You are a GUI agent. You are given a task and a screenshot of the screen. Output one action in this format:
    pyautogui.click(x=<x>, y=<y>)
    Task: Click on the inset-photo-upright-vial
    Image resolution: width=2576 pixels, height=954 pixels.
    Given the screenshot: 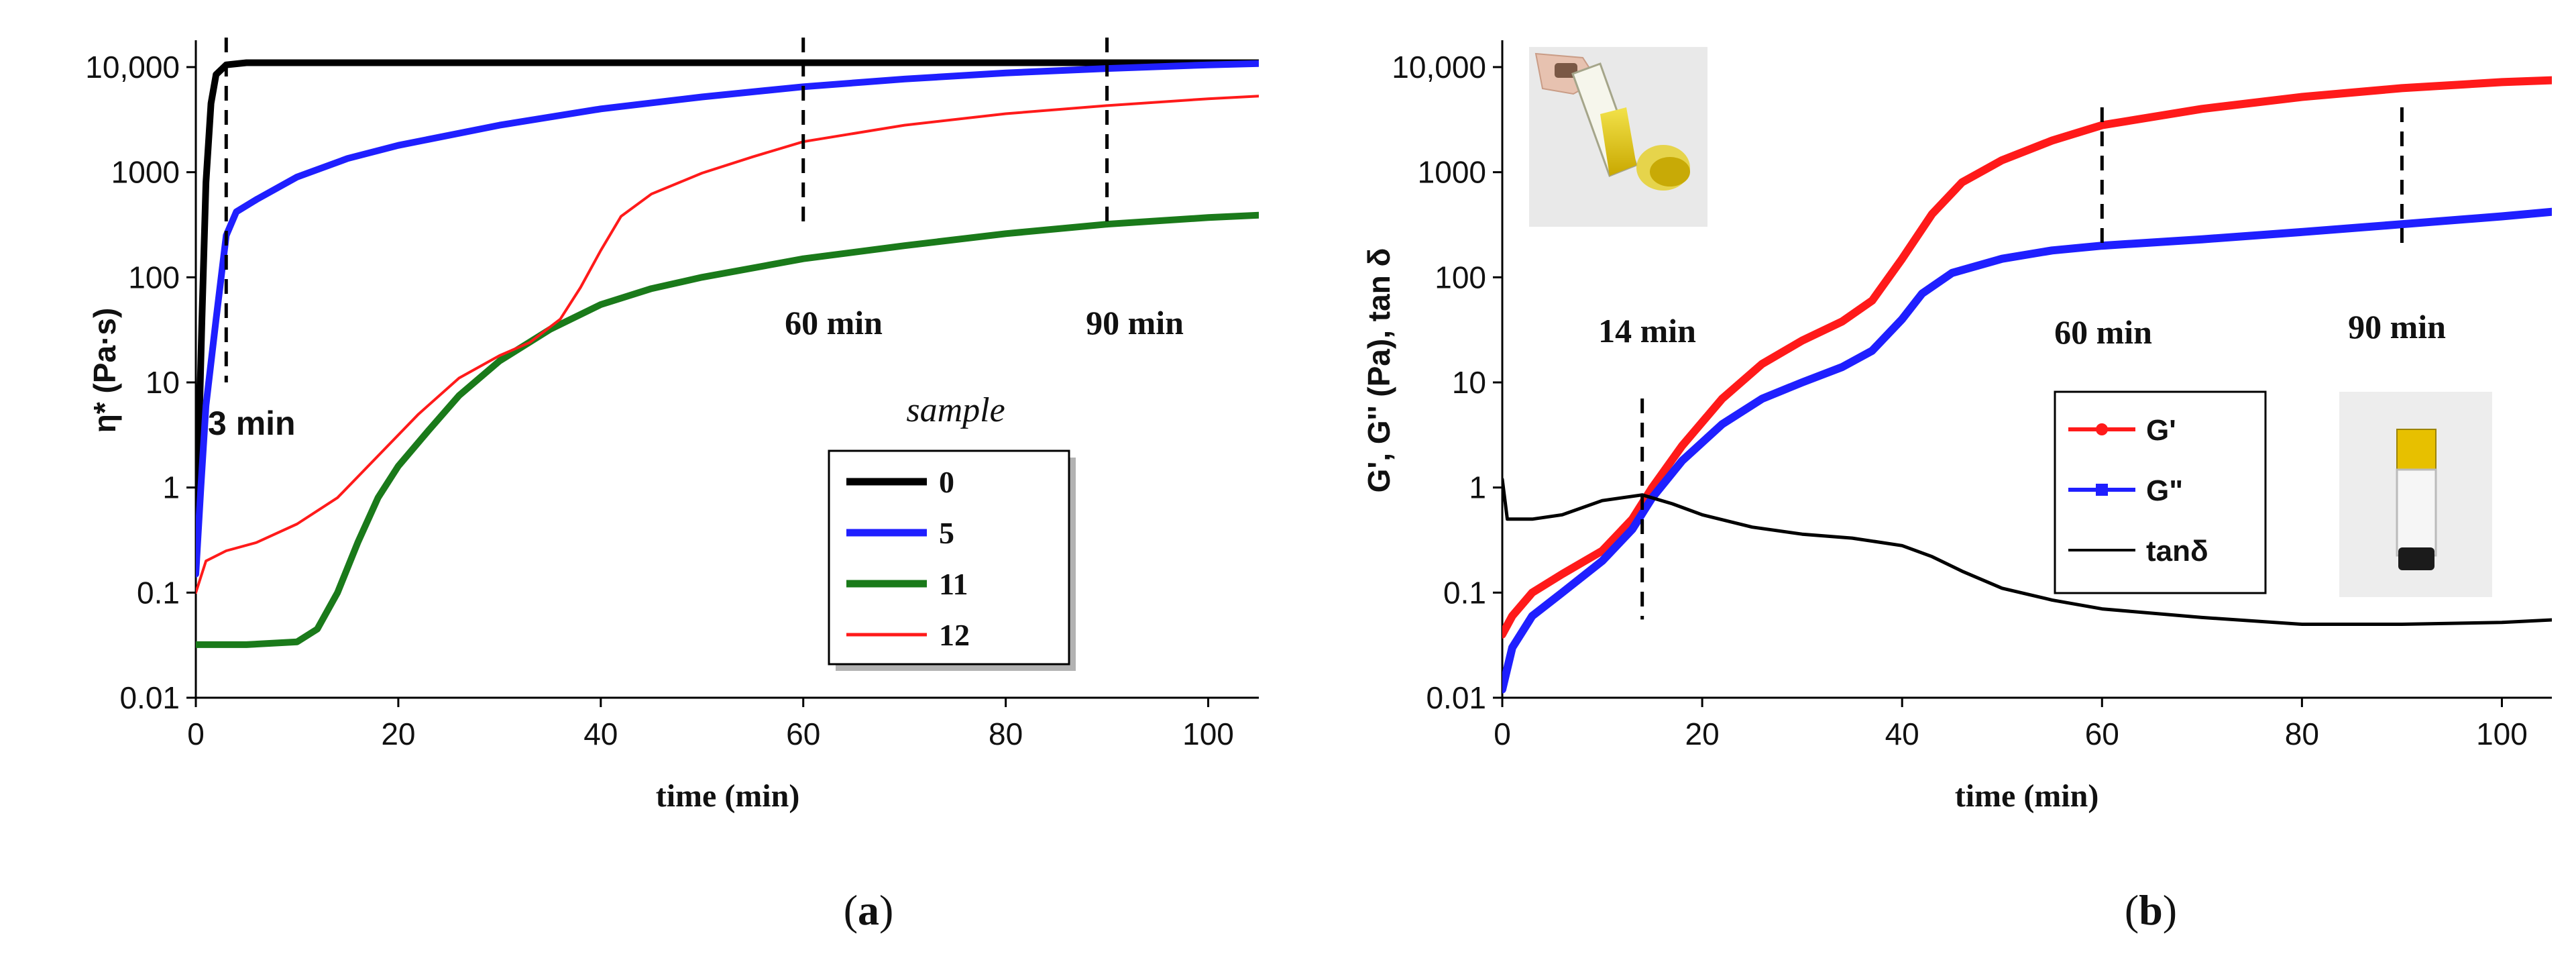 What is the action you would take?
    pyautogui.click(x=2415, y=494)
    